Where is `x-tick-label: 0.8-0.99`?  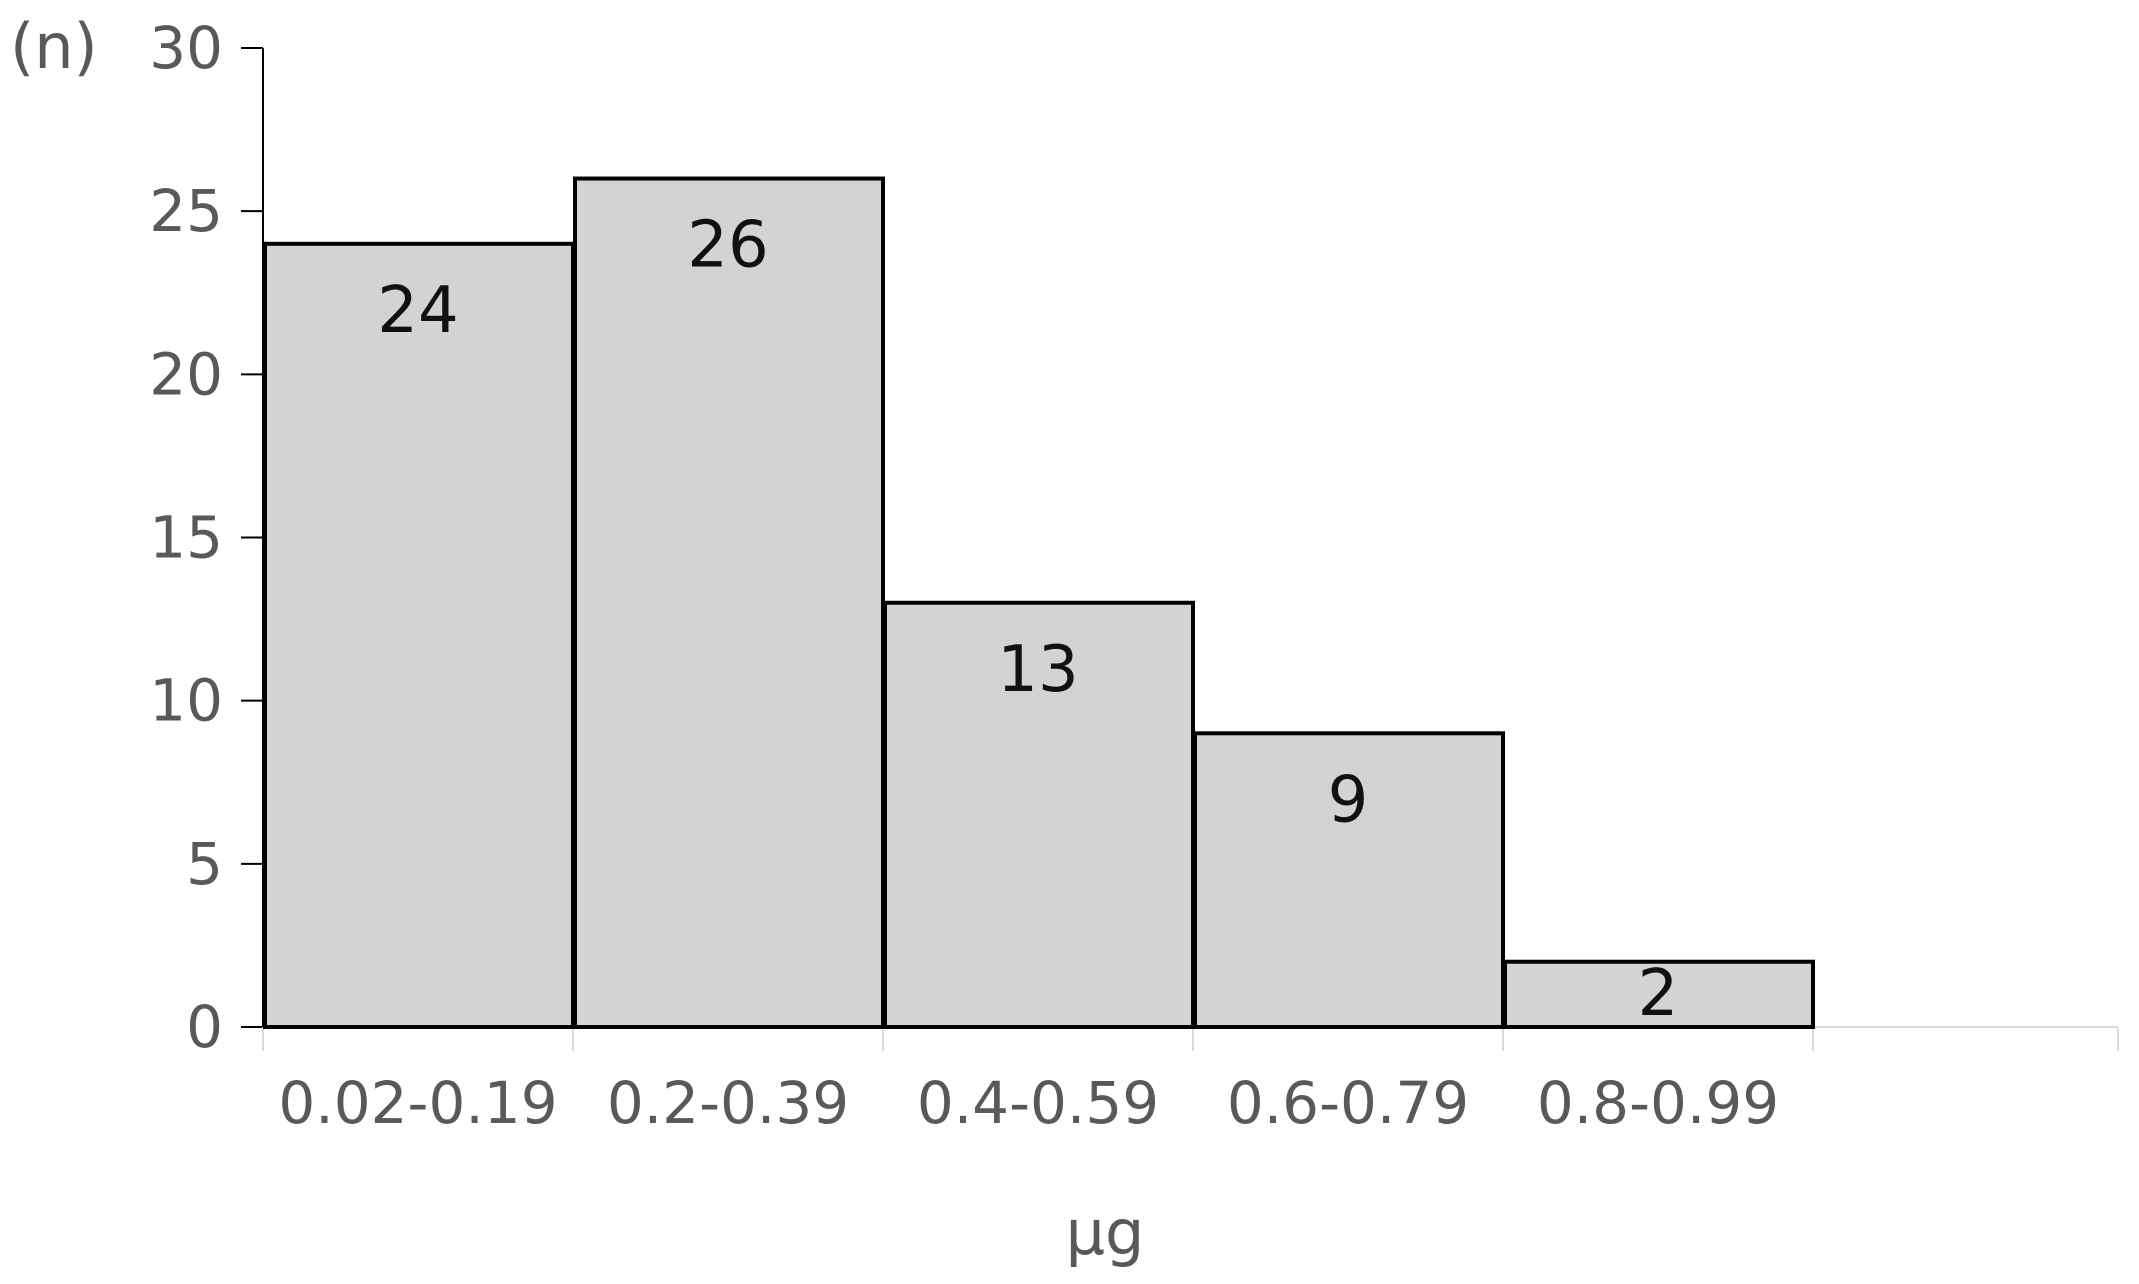 x-tick-label: 0.8-0.99 is located at coordinates (1658, 1103).